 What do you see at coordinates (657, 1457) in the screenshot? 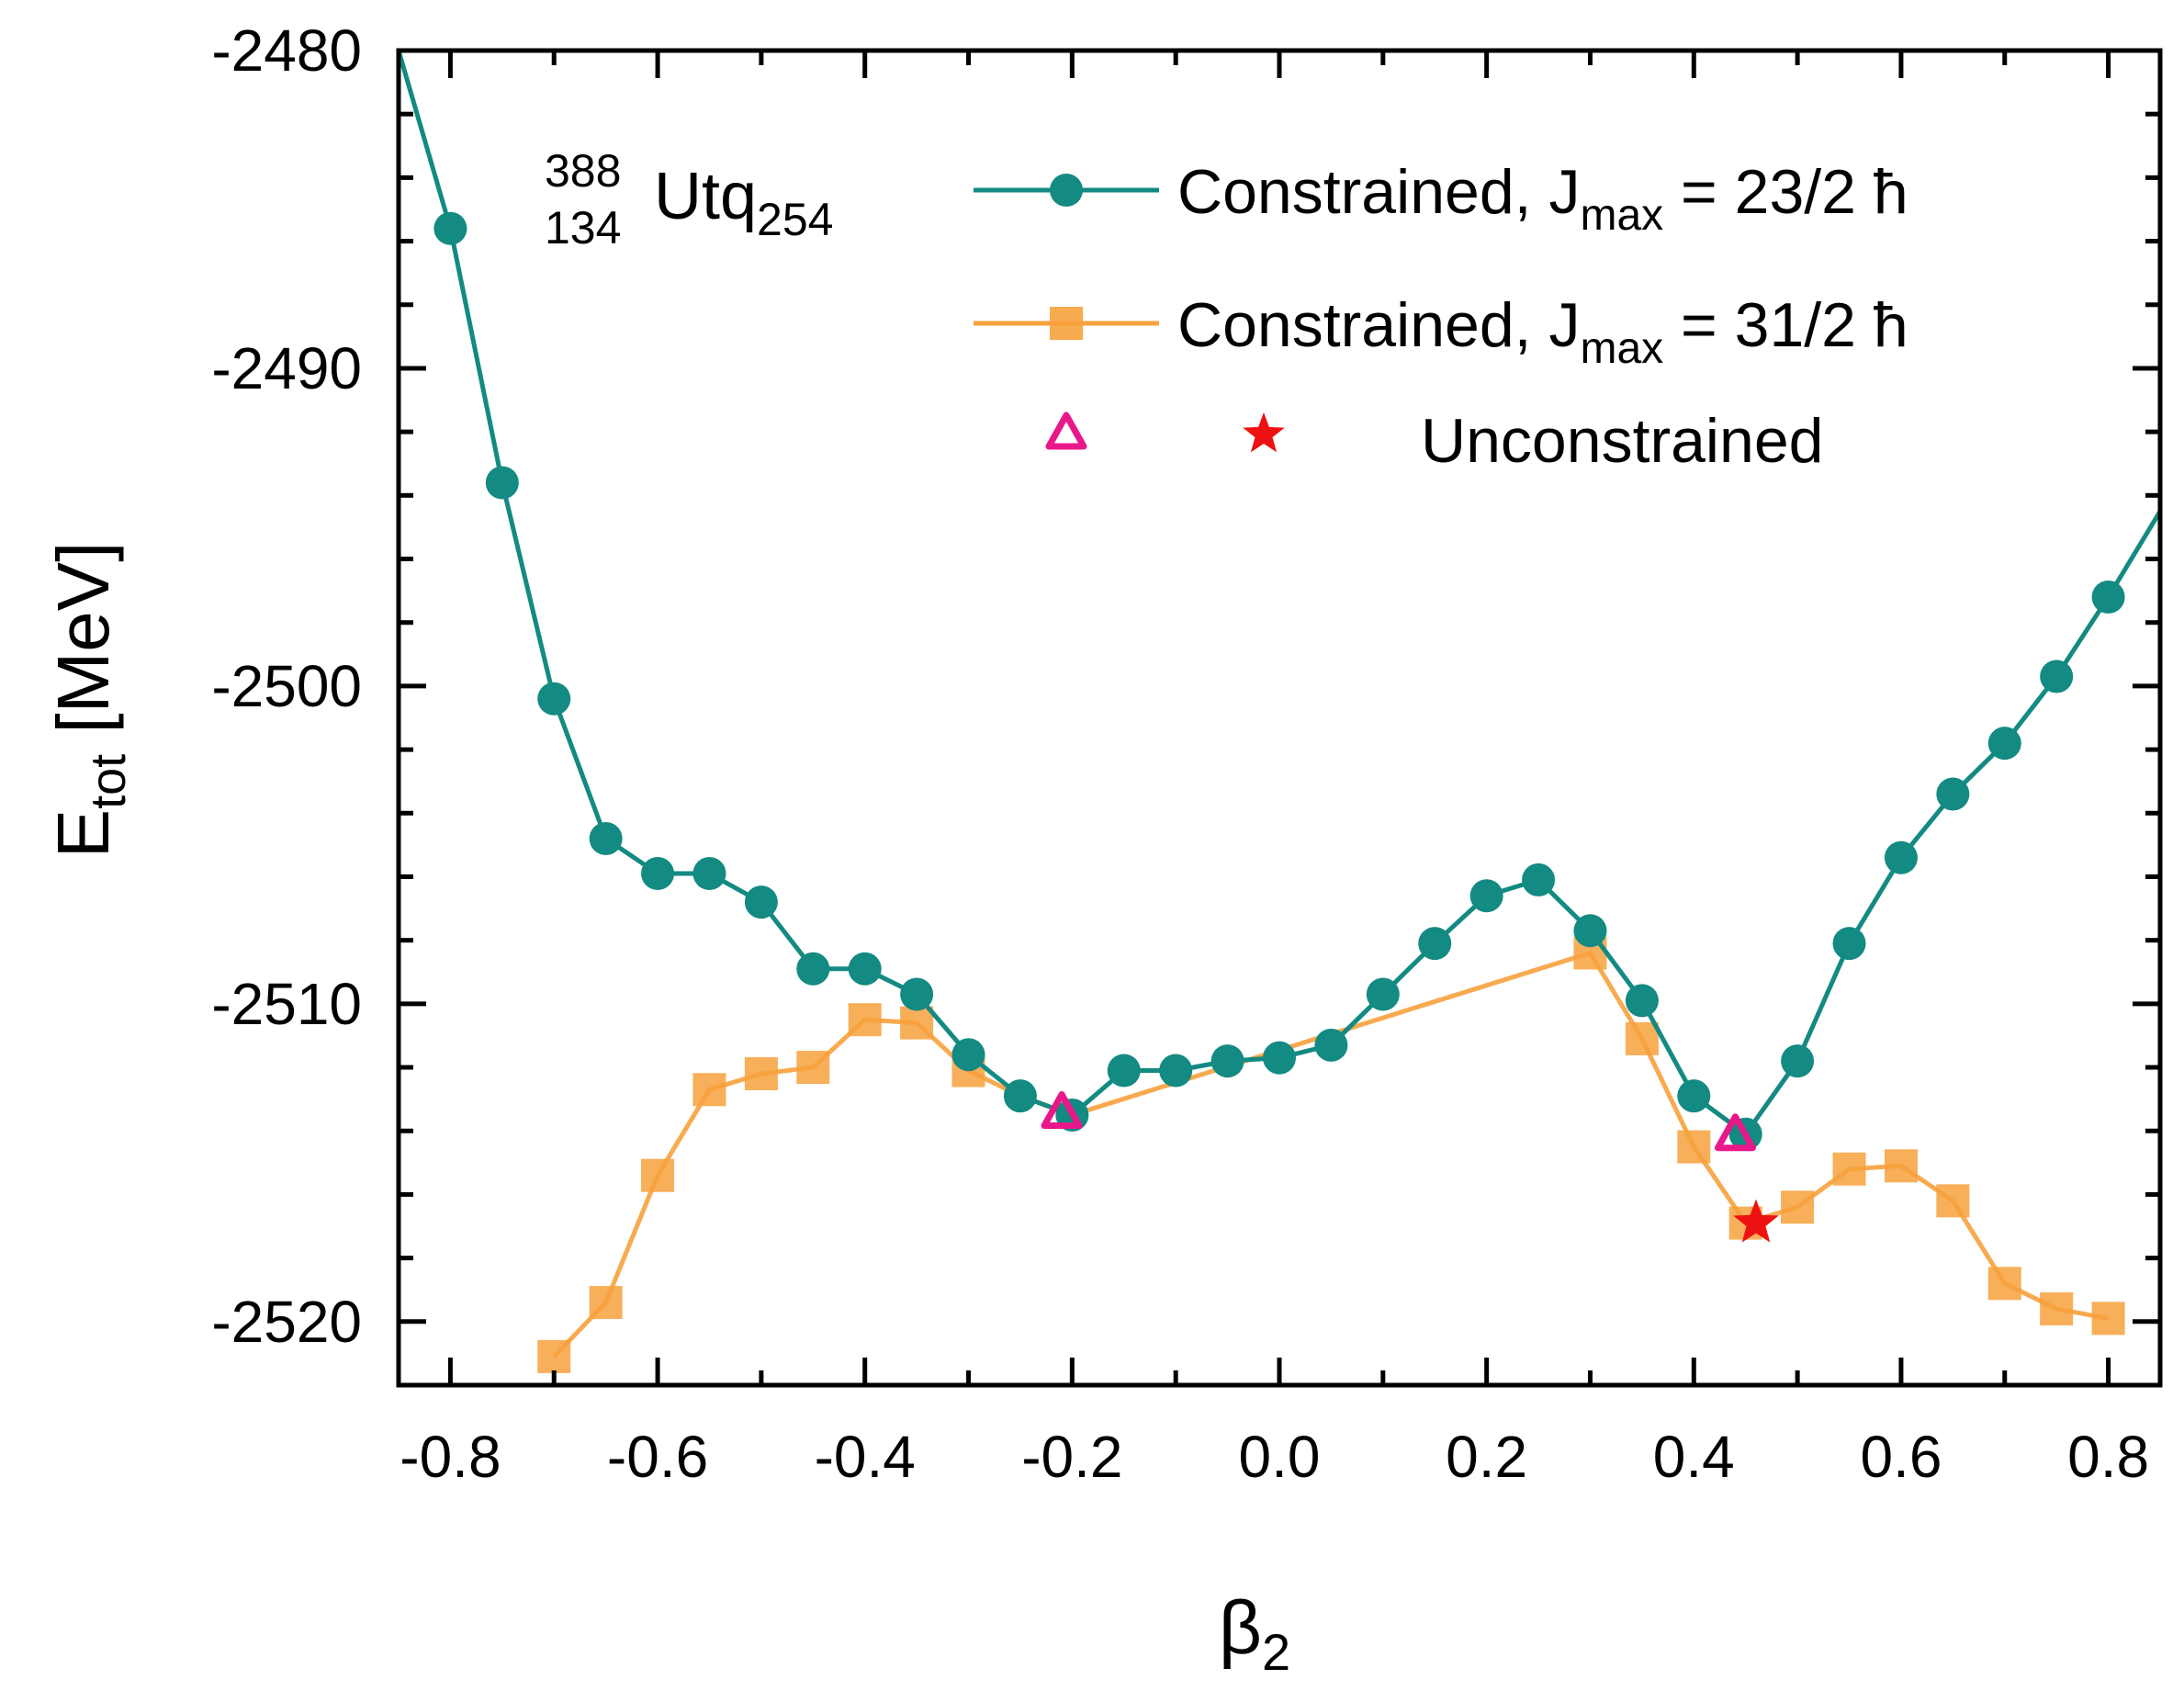
I see `x-tick-label: -0.6` at bounding box center [657, 1457].